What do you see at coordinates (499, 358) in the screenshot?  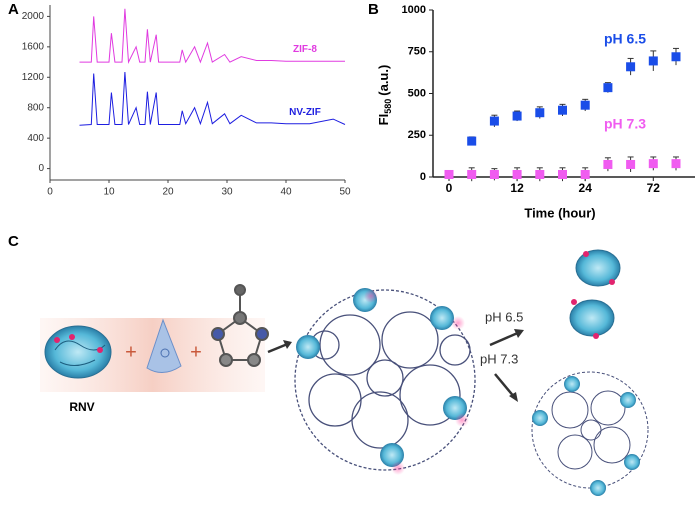 I see `condition-label: pH 7.3` at bounding box center [499, 358].